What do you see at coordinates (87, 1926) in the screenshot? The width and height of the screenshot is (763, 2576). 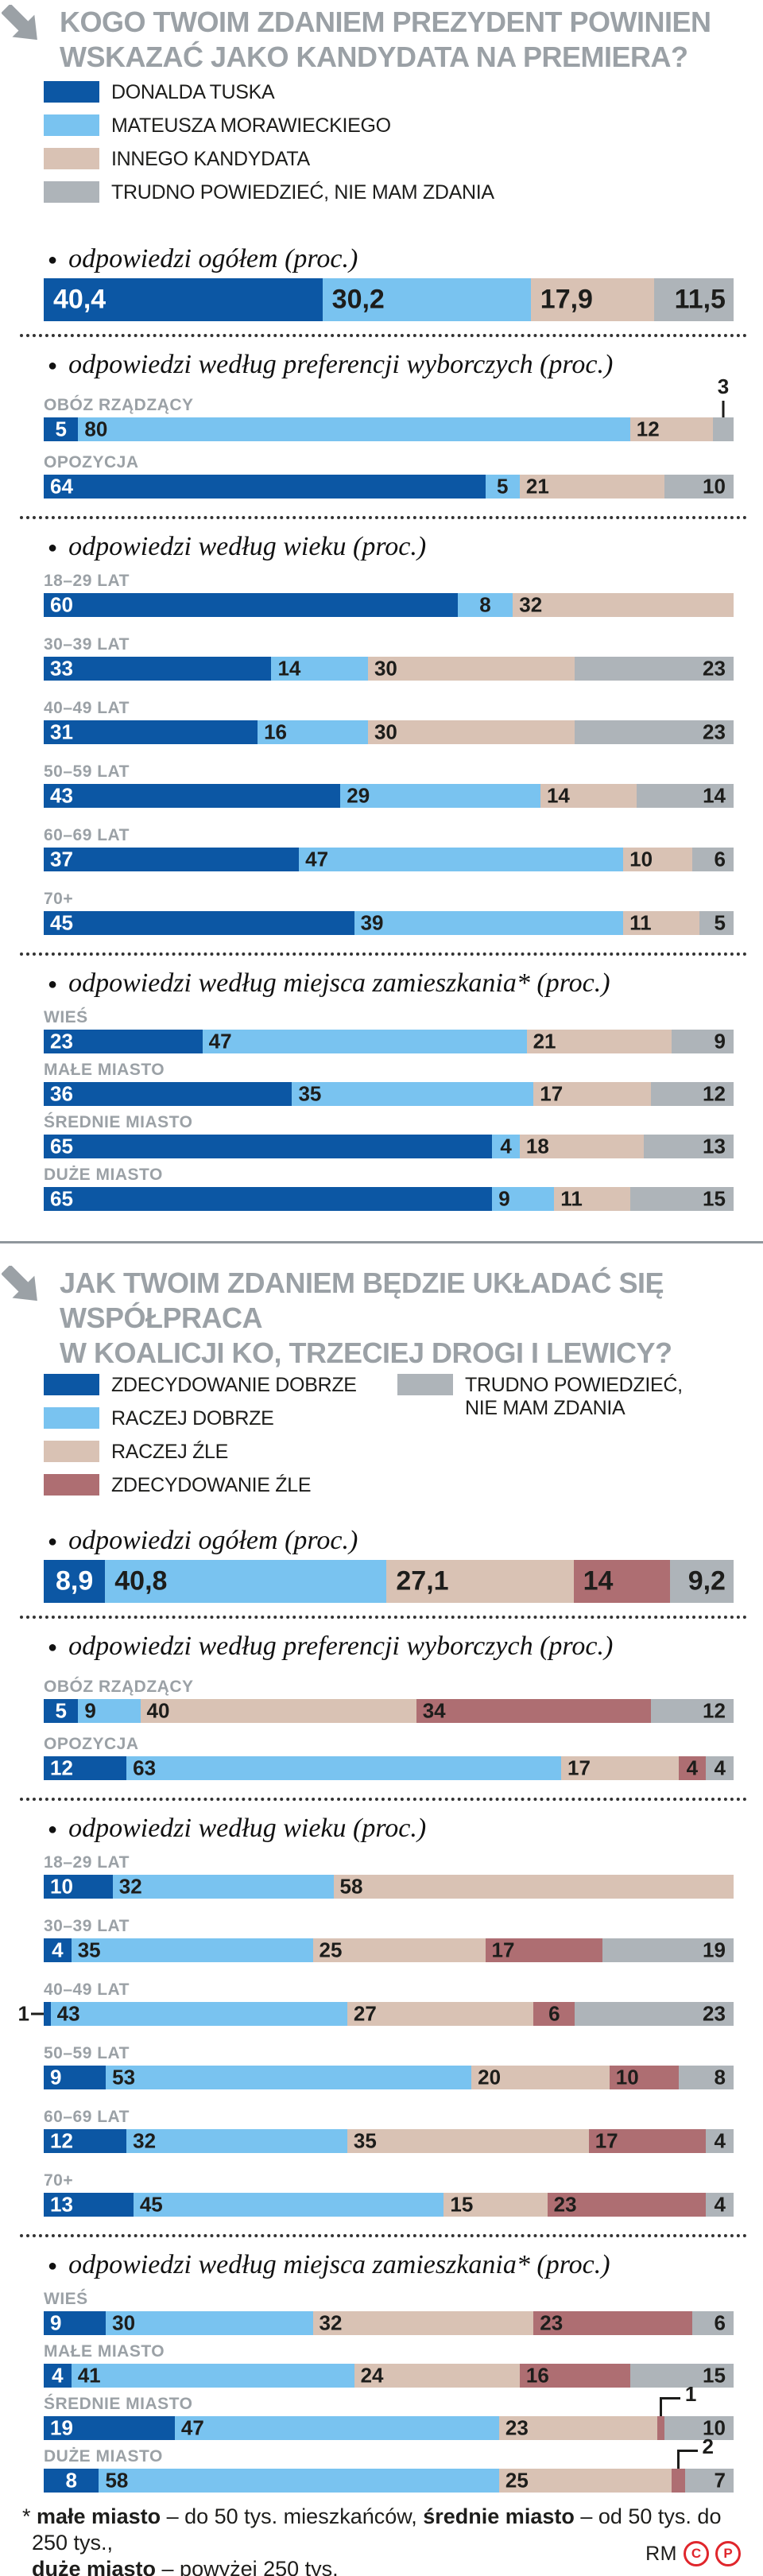 I see `row-label: 30–39 LAT` at bounding box center [87, 1926].